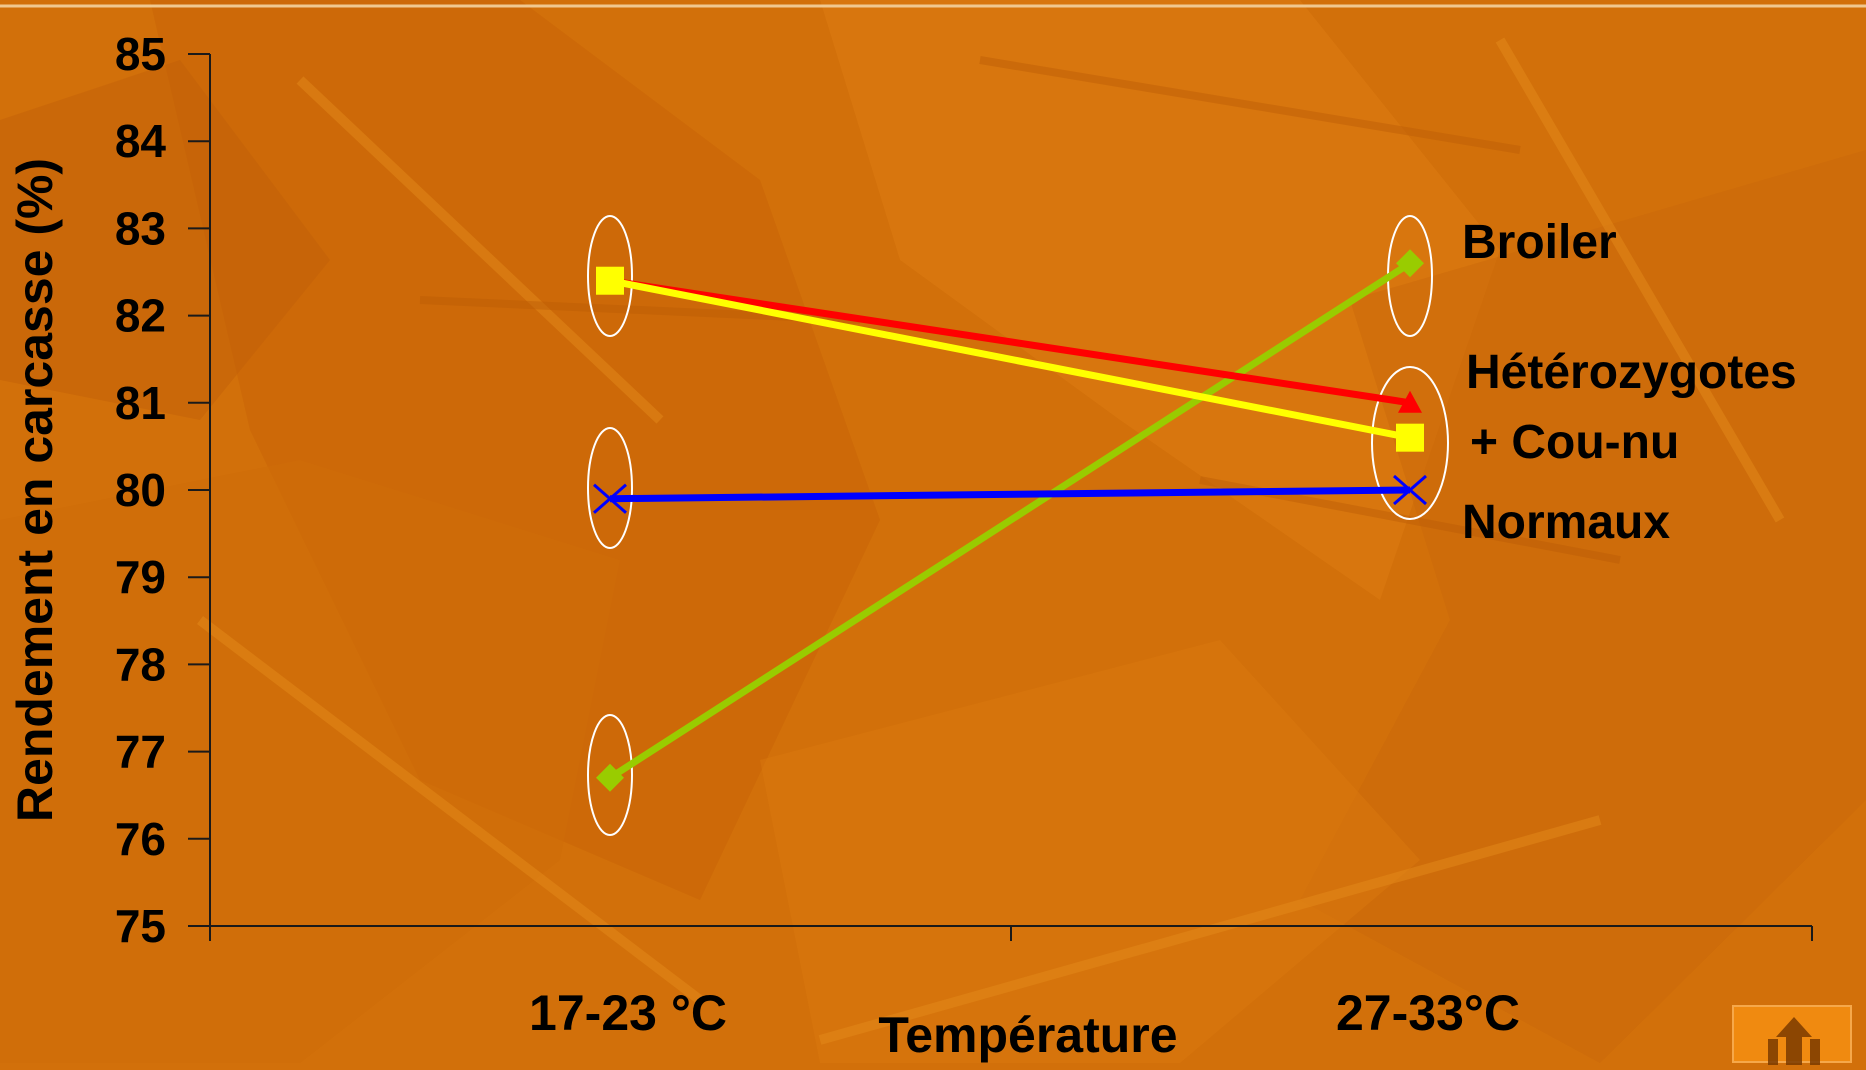  I want to click on data-point-triangle, so click(1410, 401).